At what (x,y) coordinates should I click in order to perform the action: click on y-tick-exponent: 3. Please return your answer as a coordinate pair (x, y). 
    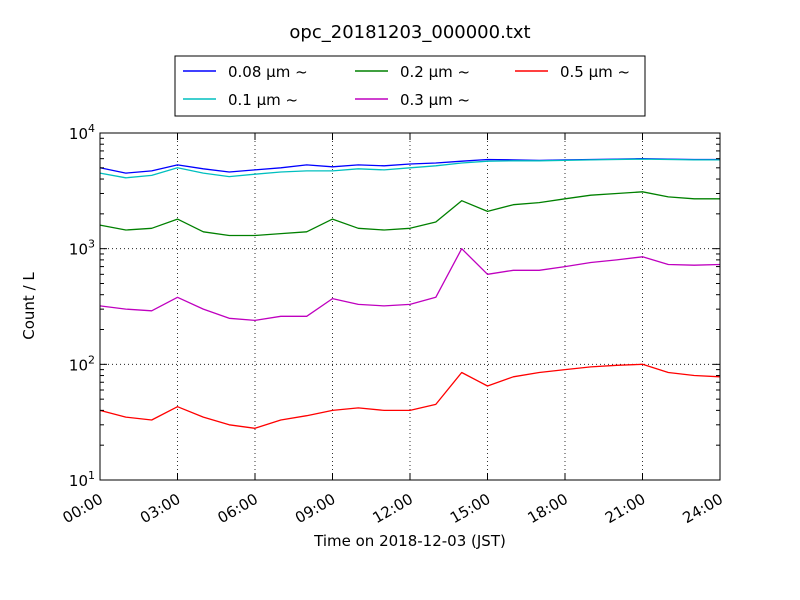
    Looking at the image, I should click on (91, 244).